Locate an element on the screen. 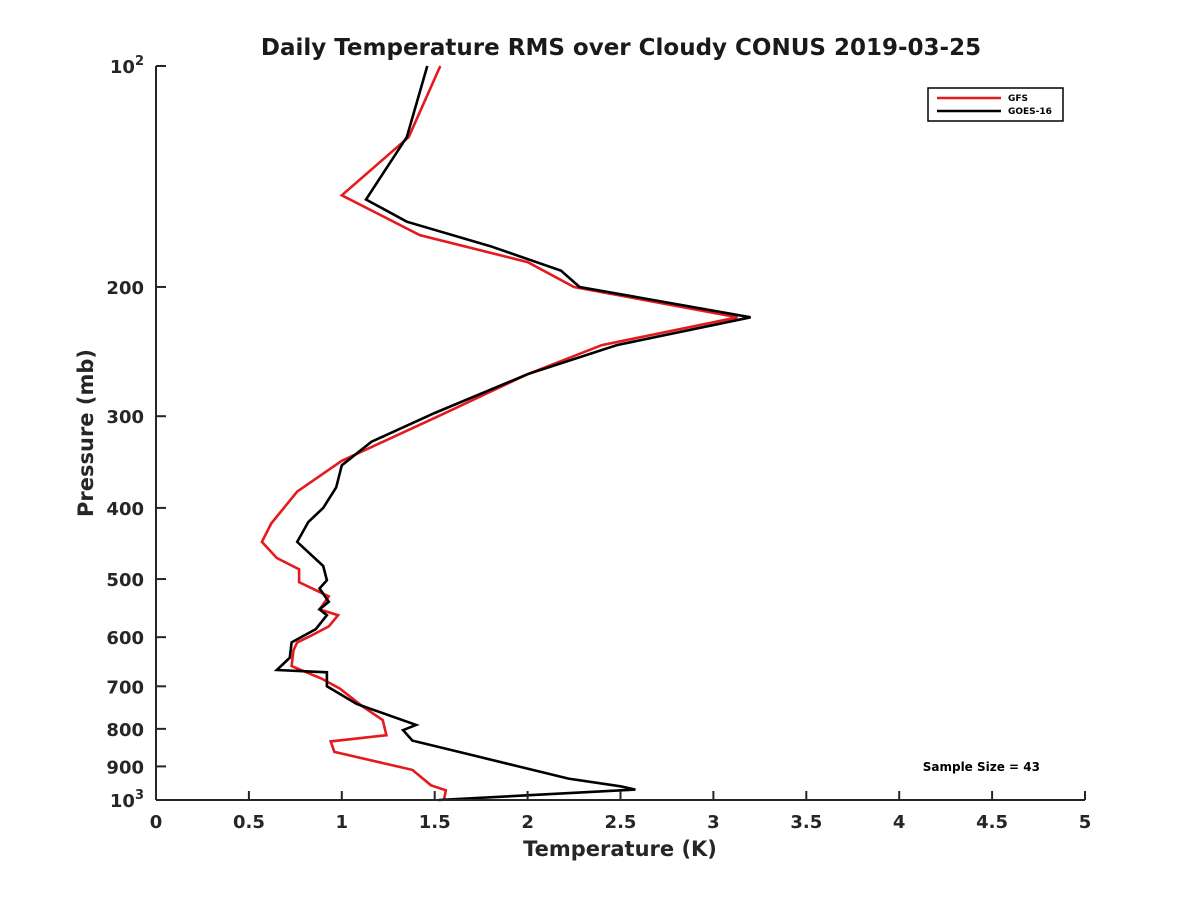  x-tick-label: 5 is located at coordinates (1085, 822).